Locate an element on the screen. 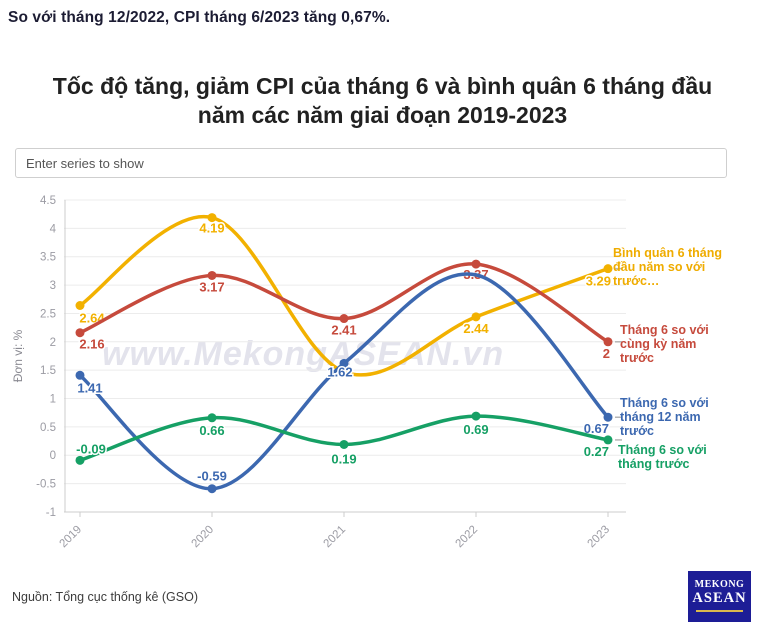 The width and height of the screenshot is (765, 631). value-label: 0.27 is located at coordinates (596, 451).